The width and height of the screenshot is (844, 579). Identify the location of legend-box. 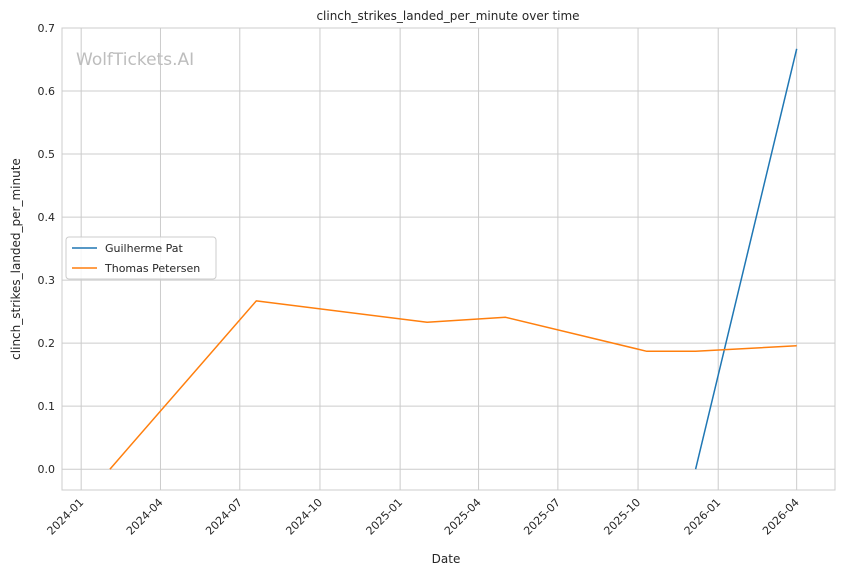
(141, 258).